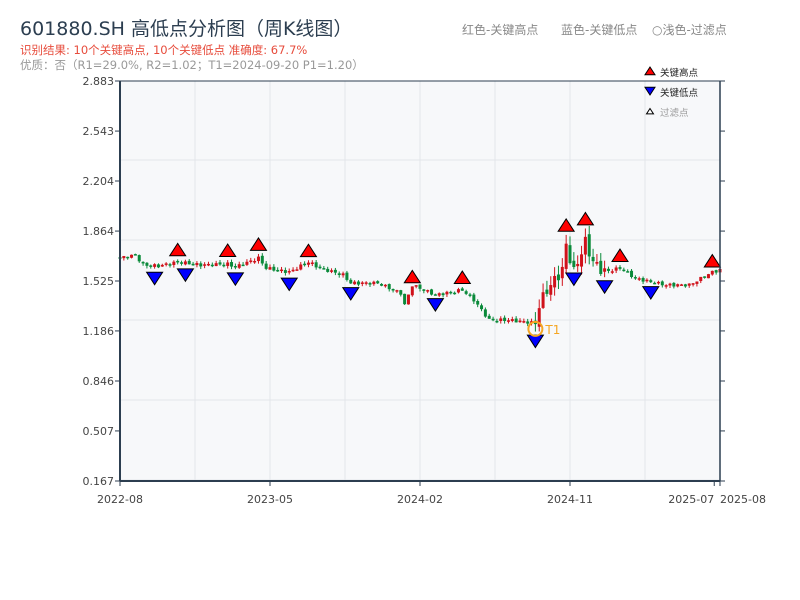 The height and width of the screenshot is (600, 800). I want to click on x-tick-label: 2023-05, so click(270, 499).